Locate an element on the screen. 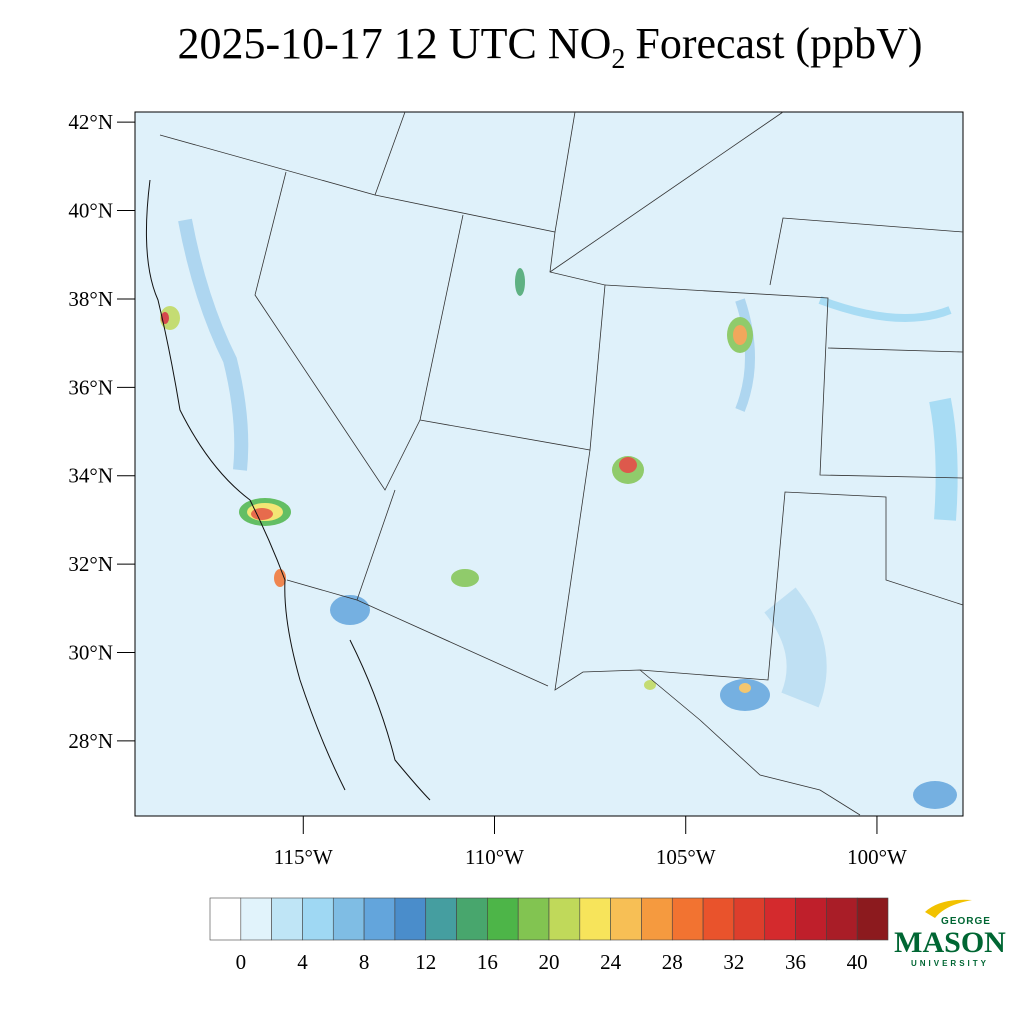 This screenshot has height=1024, width=1024. y-tick-label: 30°N is located at coordinates (90, 652).